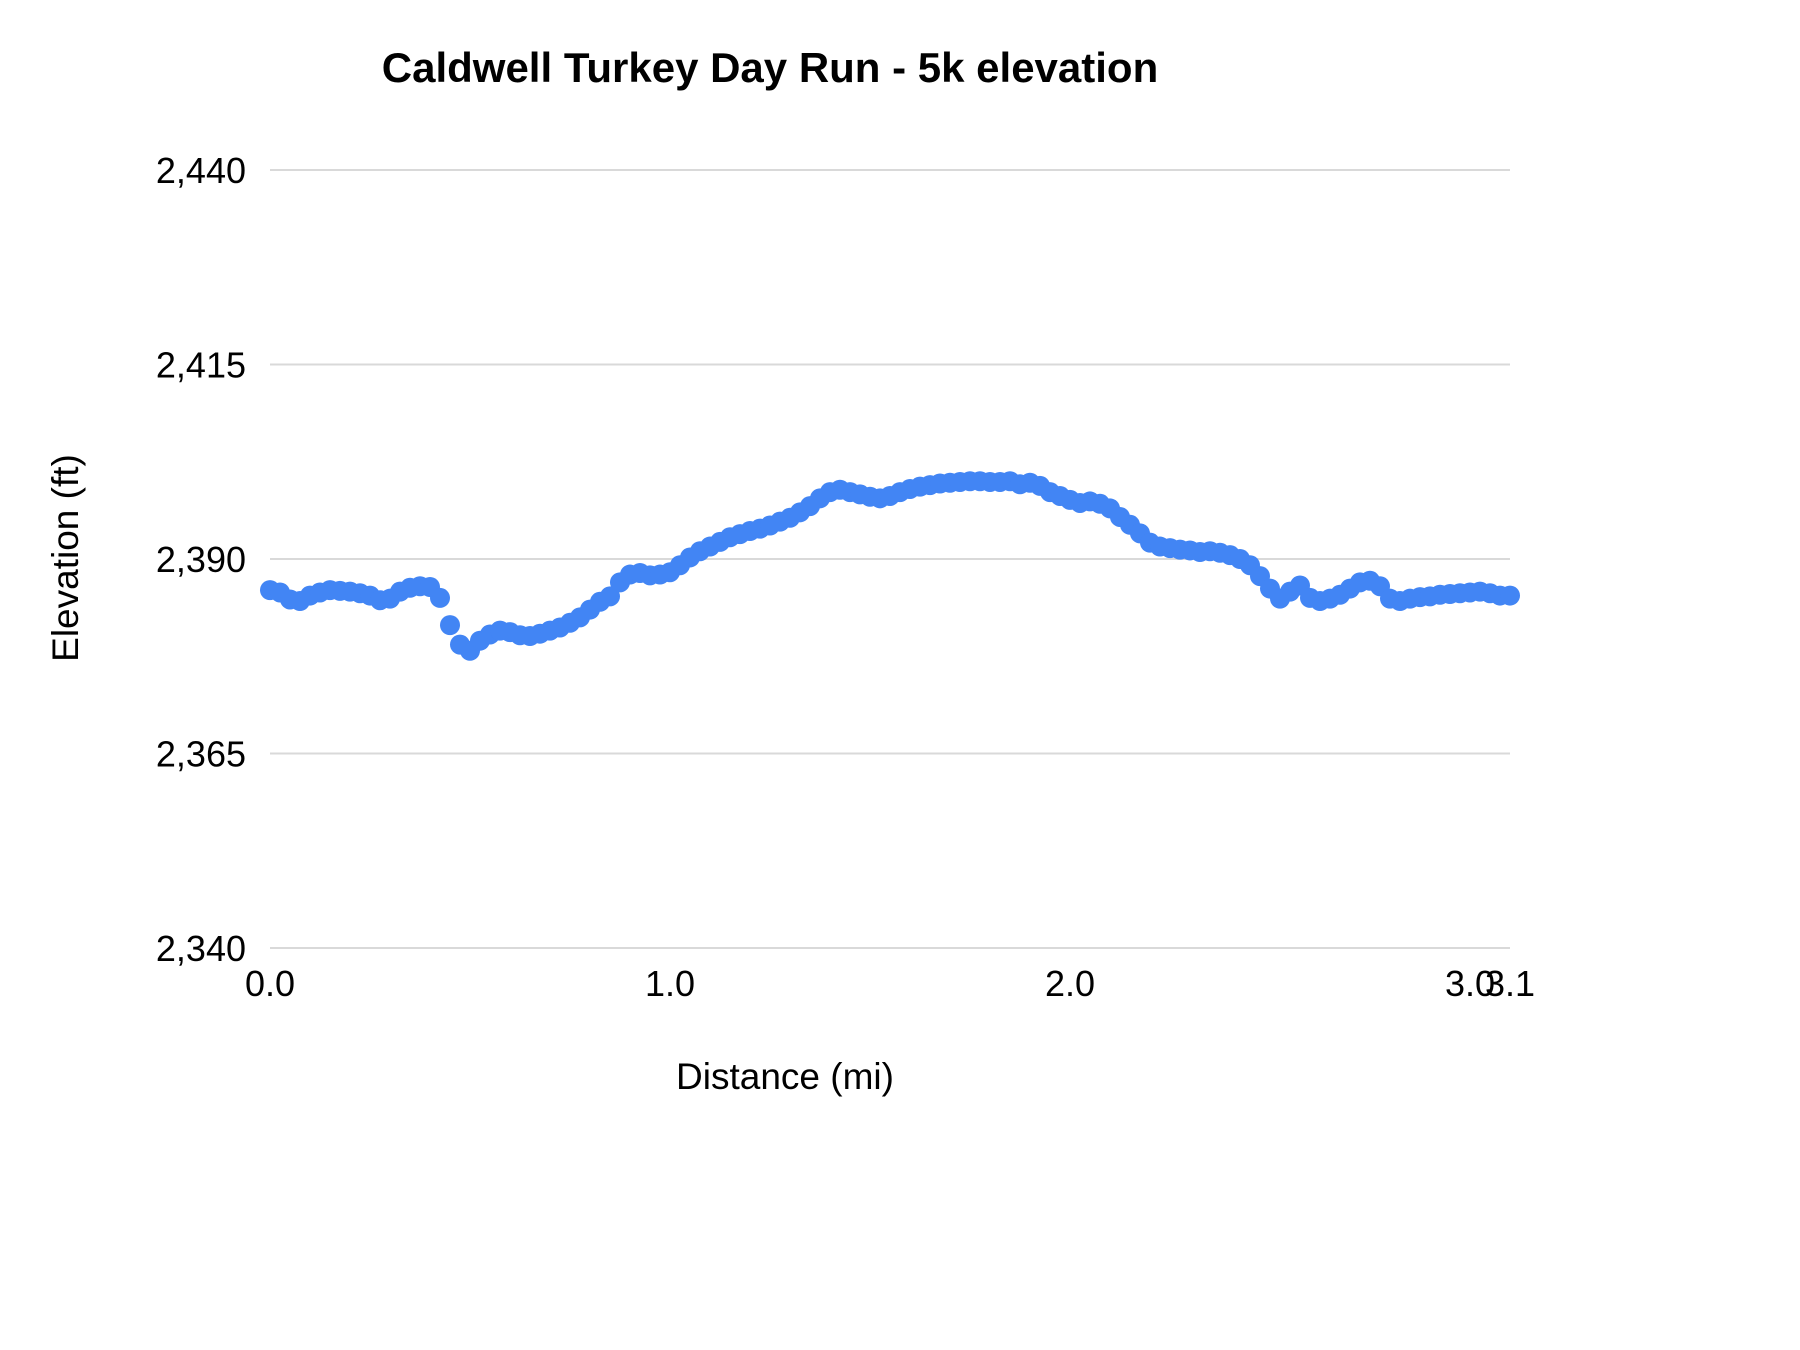 The image size is (1800, 1350). Describe the element at coordinates (890, 566) in the screenshot. I see `data-points` at that location.